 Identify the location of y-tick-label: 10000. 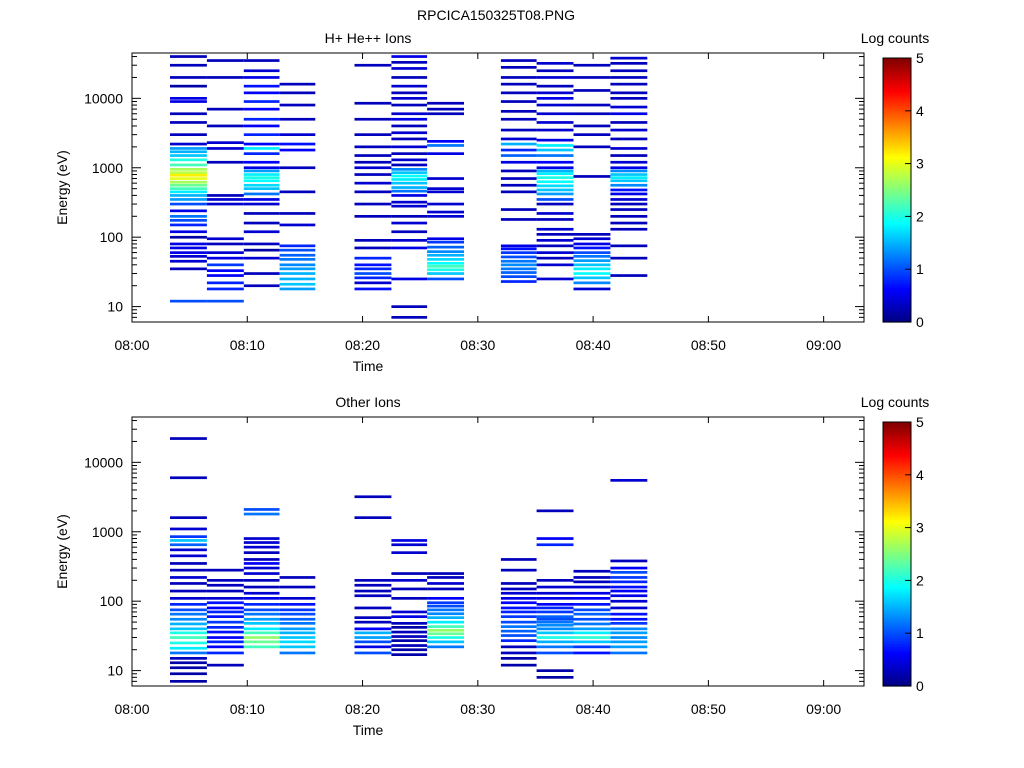
(103, 462).